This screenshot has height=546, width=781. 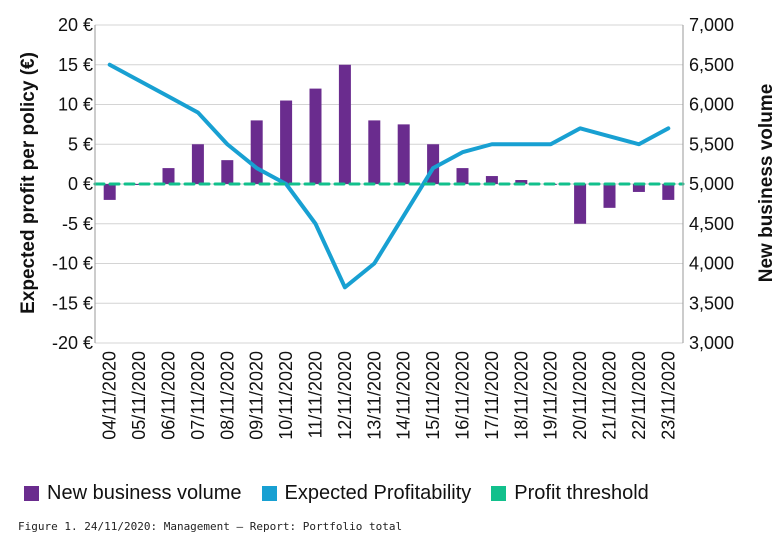 I want to click on x-tick-label: 06/11/2020, so click(x=169, y=395).